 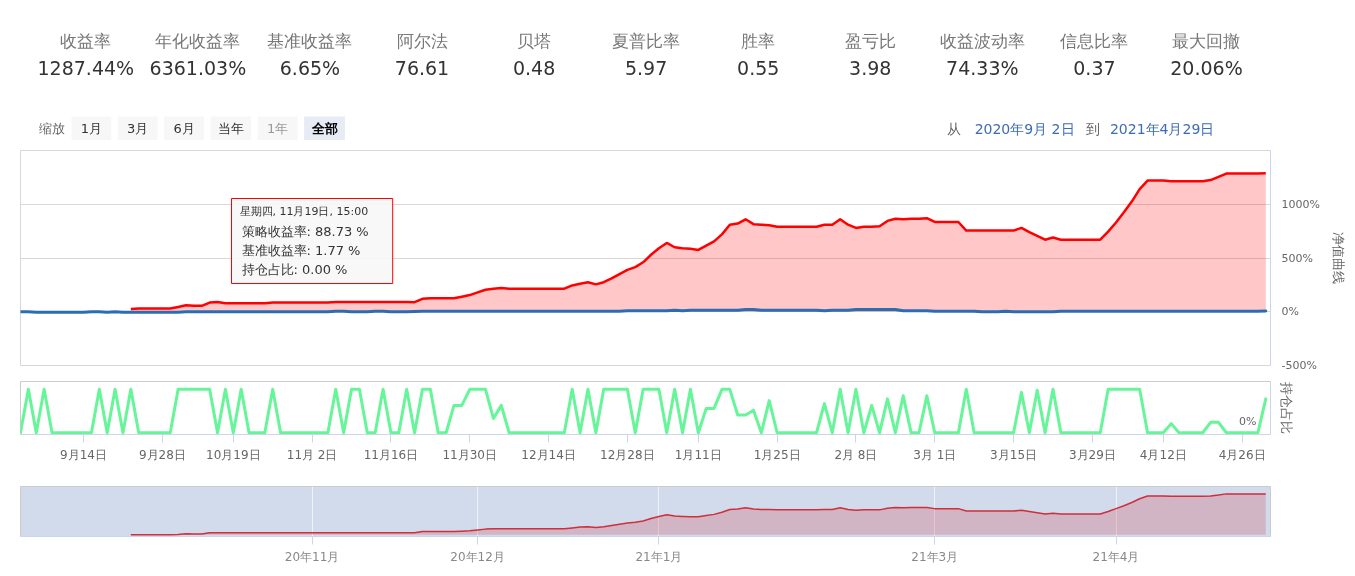 I want to click on annotation: 持仓占比: 0.00 %, so click(x=294, y=269).